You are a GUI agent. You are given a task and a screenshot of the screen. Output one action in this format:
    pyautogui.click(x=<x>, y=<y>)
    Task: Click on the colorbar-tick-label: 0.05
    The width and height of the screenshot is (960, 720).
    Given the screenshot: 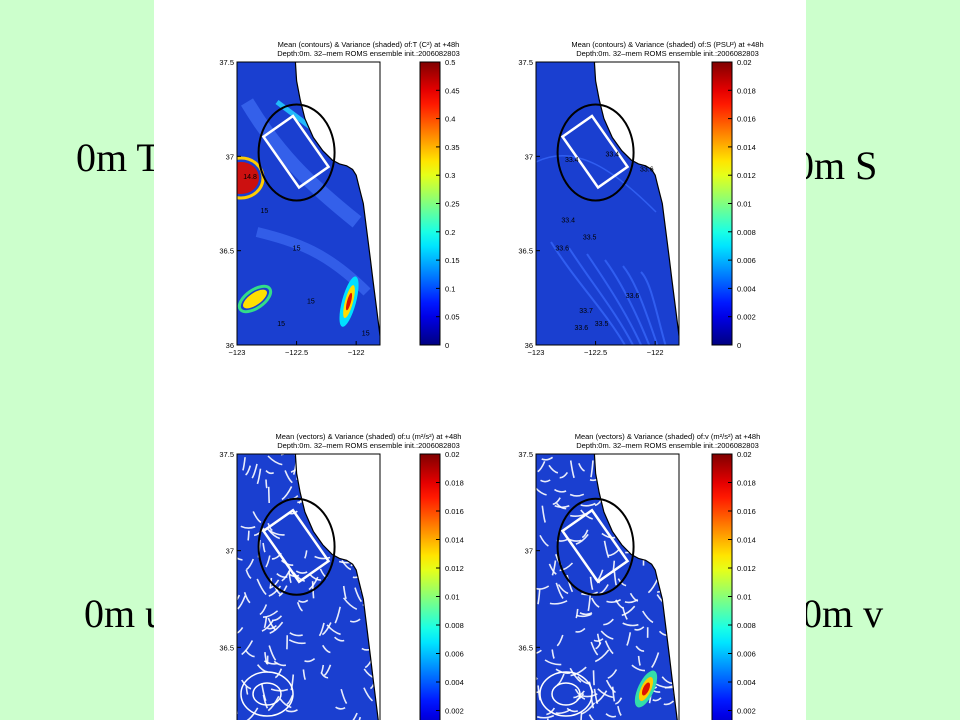 What is the action you would take?
    pyautogui.click(x=452, y=317)
    